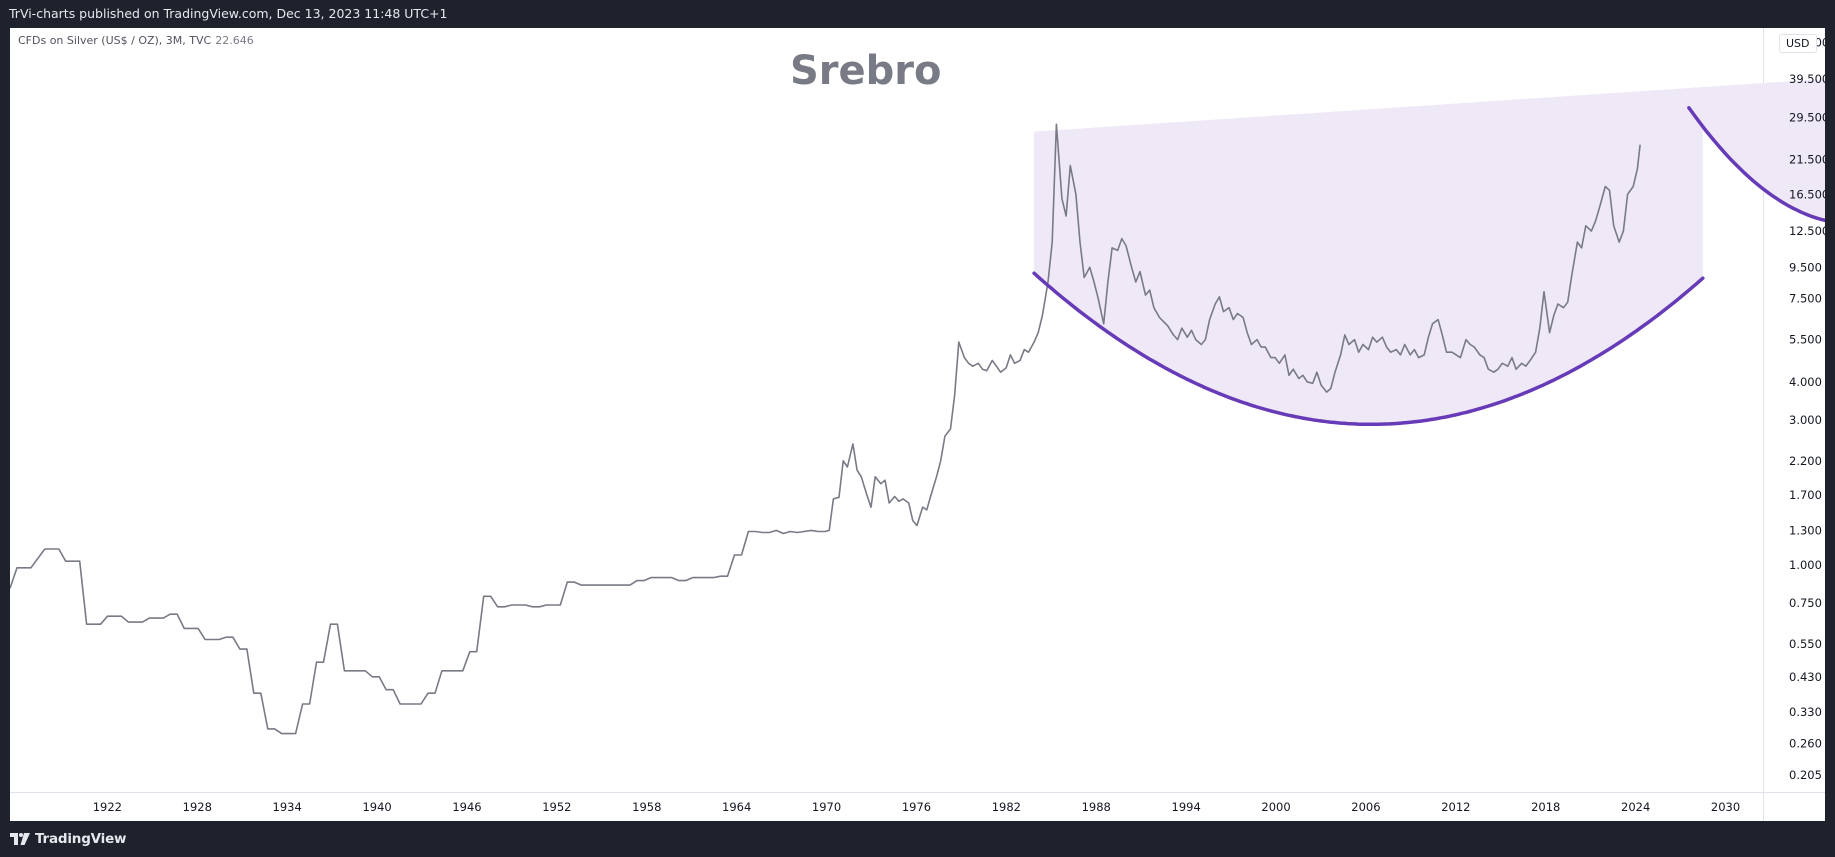 The width and height of the screenshot is (1835, 857). I want to click on x-tick-label: 2030, so click(1725, 807).